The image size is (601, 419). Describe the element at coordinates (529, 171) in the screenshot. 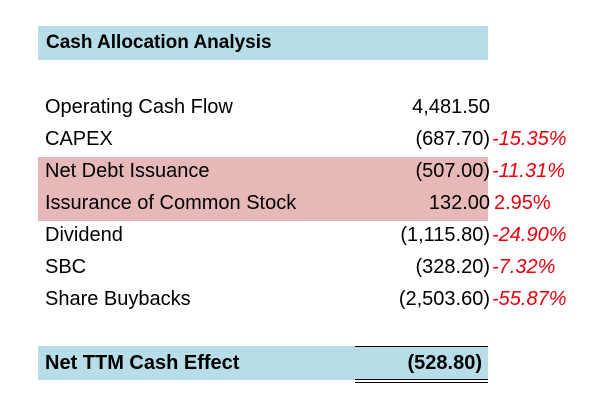

I see `row-percent: -11.31%` at that location.